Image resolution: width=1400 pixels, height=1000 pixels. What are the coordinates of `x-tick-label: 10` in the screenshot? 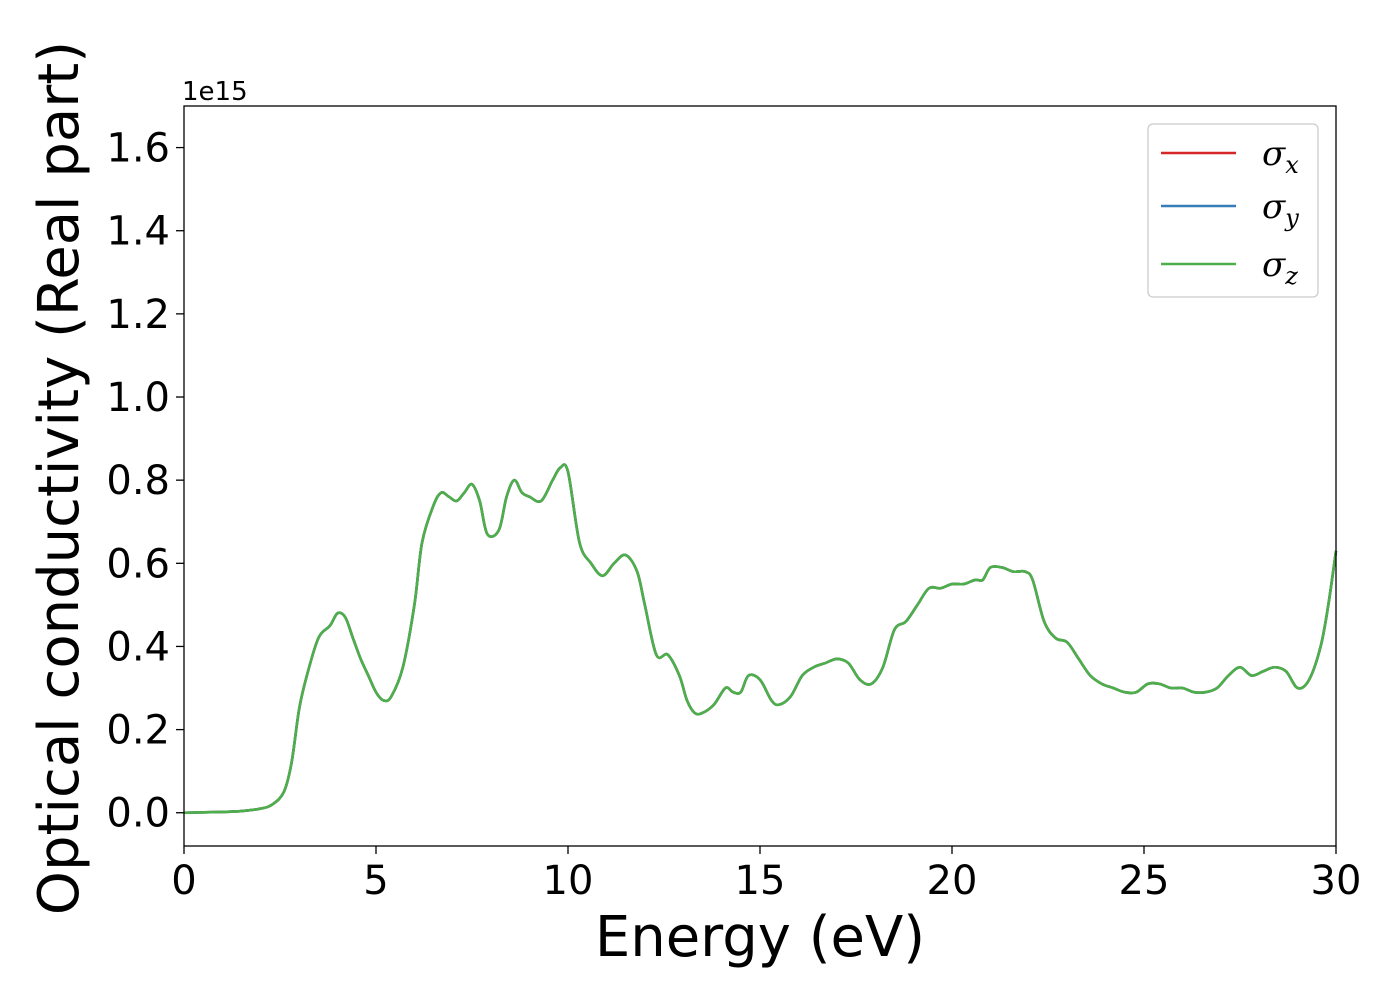 It's located at (568, 881).